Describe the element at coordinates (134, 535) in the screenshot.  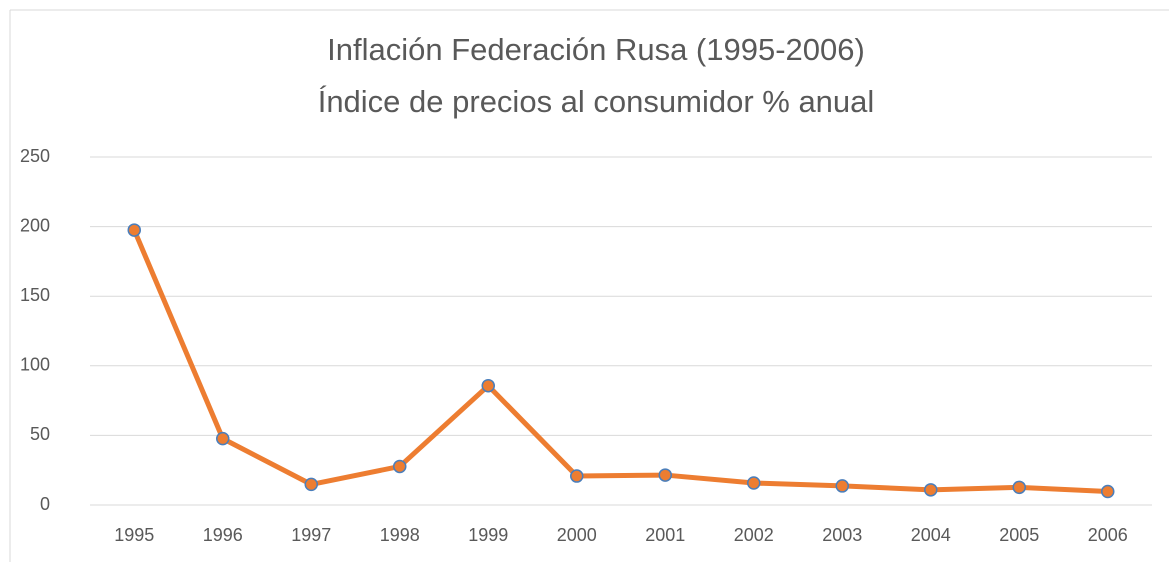
I see `x-tick-label: 1995` at that location.